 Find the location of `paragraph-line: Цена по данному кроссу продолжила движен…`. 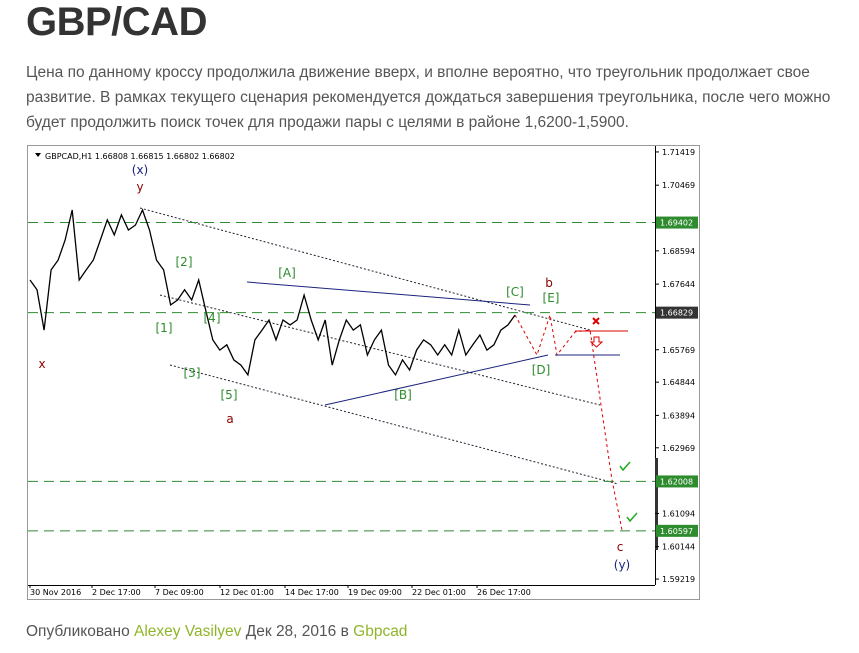

paragraph-line: Цена по данному кроссу продолжила движен… is located at coordinates (418, 72).